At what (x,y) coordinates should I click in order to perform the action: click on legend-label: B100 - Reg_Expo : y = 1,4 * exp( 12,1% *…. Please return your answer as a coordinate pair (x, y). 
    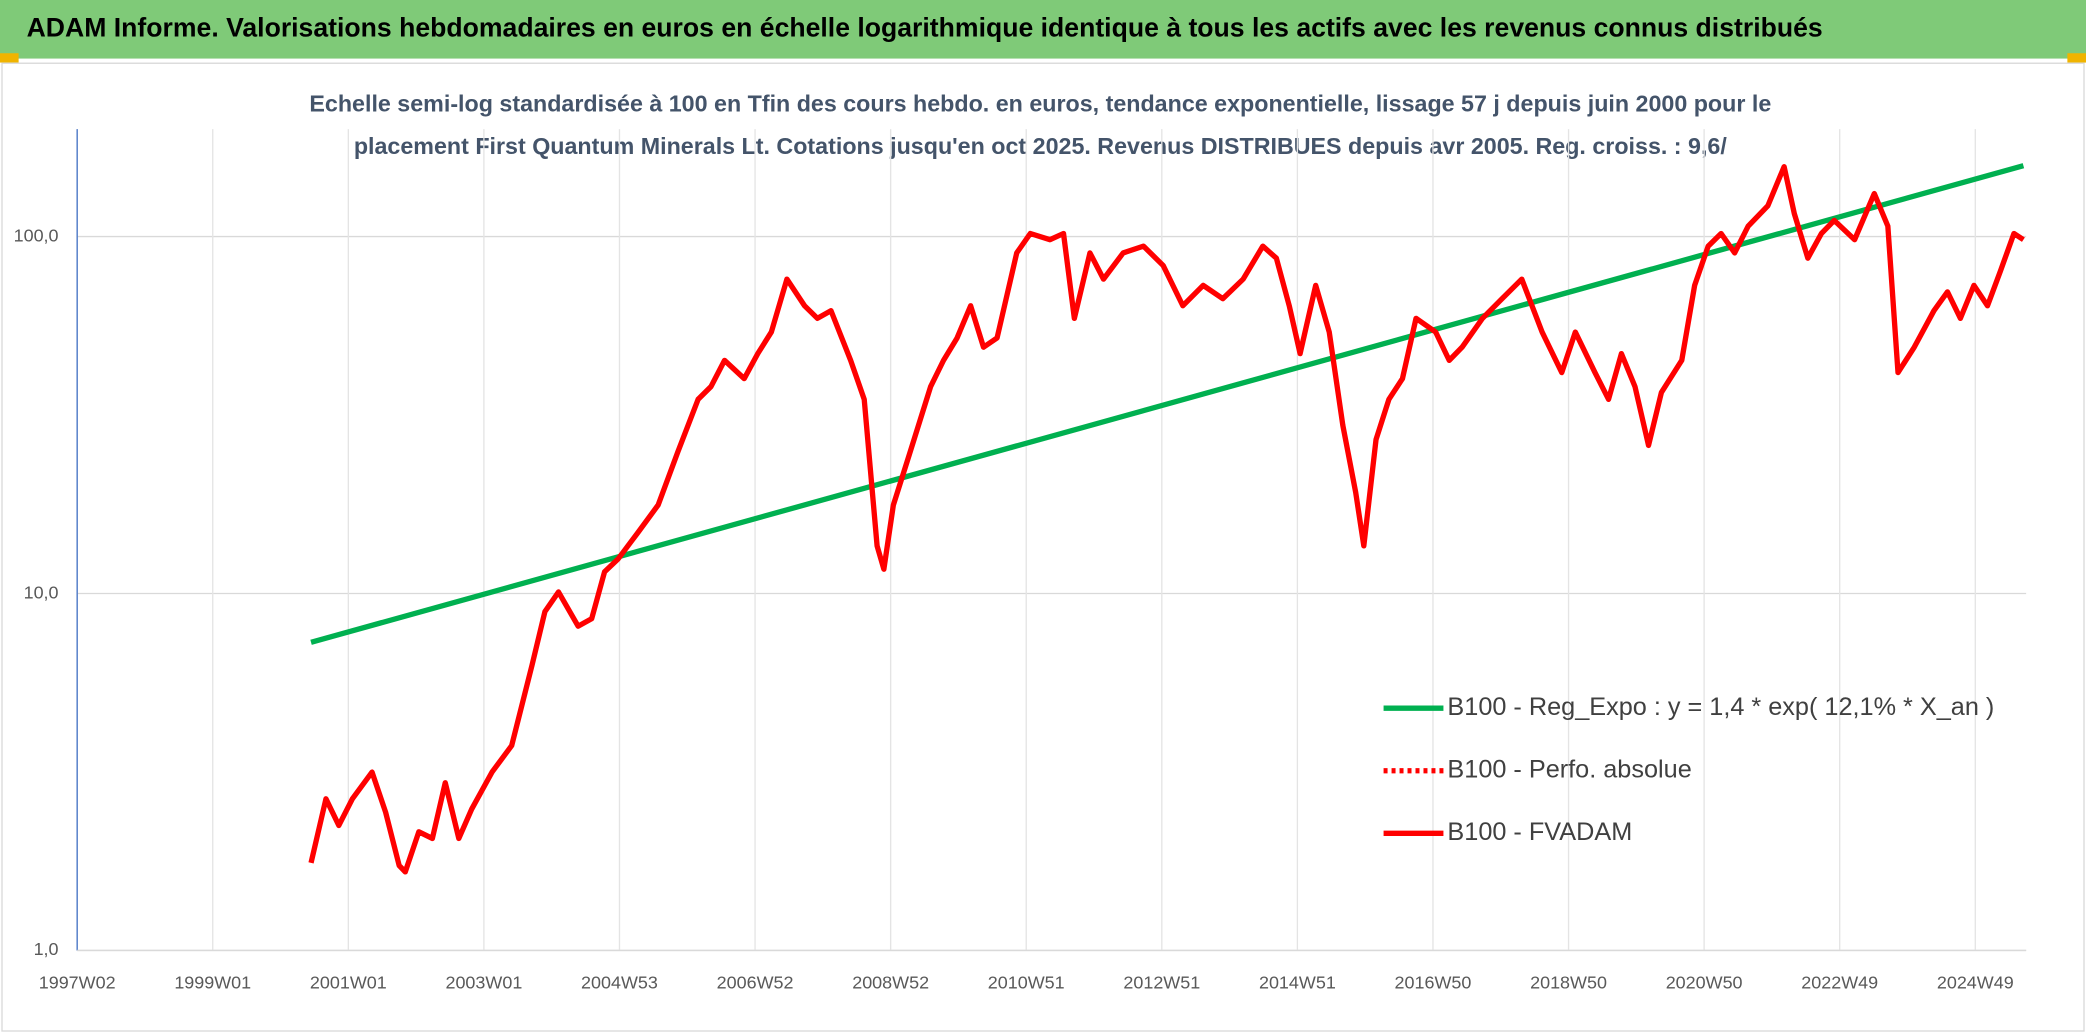
    Looking at the image, I should click on (1720, 707).